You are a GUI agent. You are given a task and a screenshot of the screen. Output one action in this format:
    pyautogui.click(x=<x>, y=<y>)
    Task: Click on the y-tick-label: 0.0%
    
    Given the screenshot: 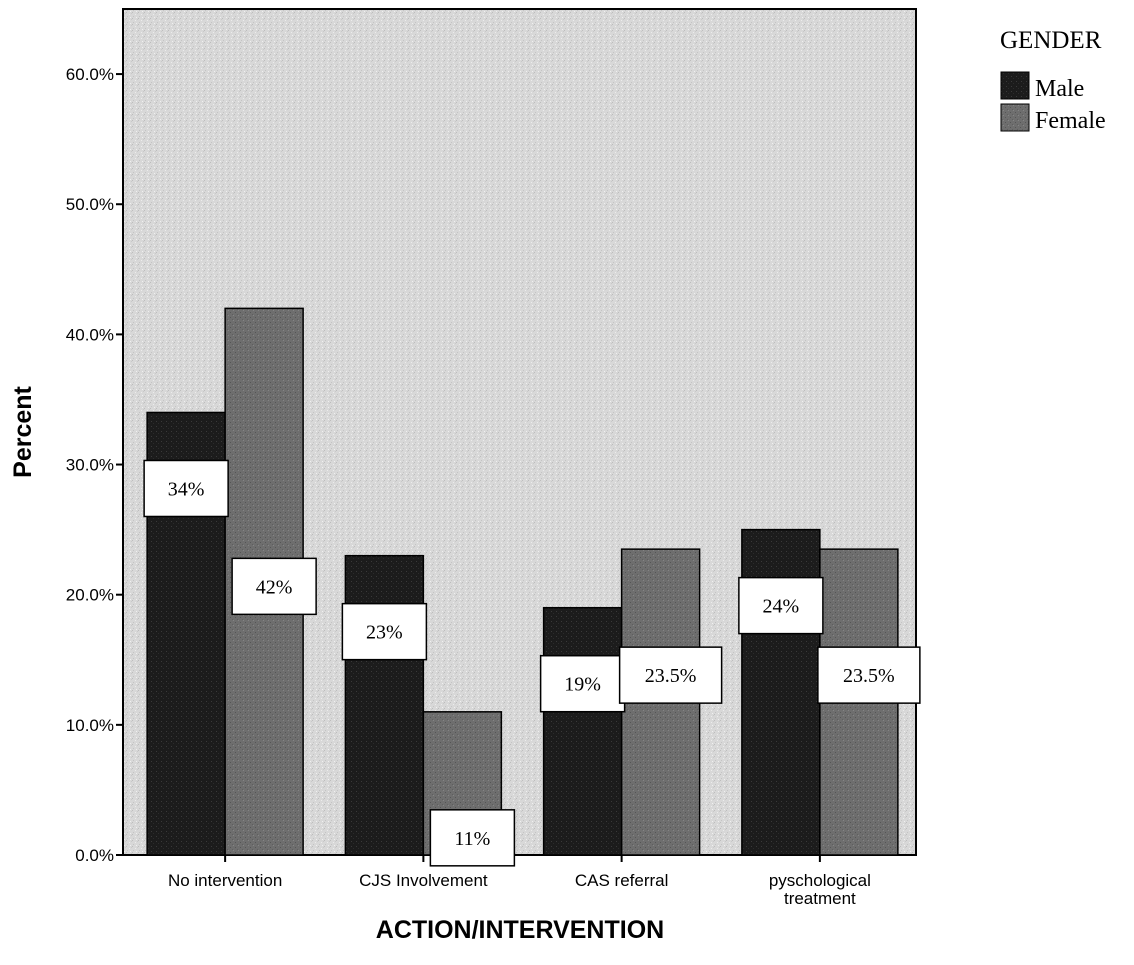 What is the action you would take?
    pyautogui.click(x=94, y=855)
    